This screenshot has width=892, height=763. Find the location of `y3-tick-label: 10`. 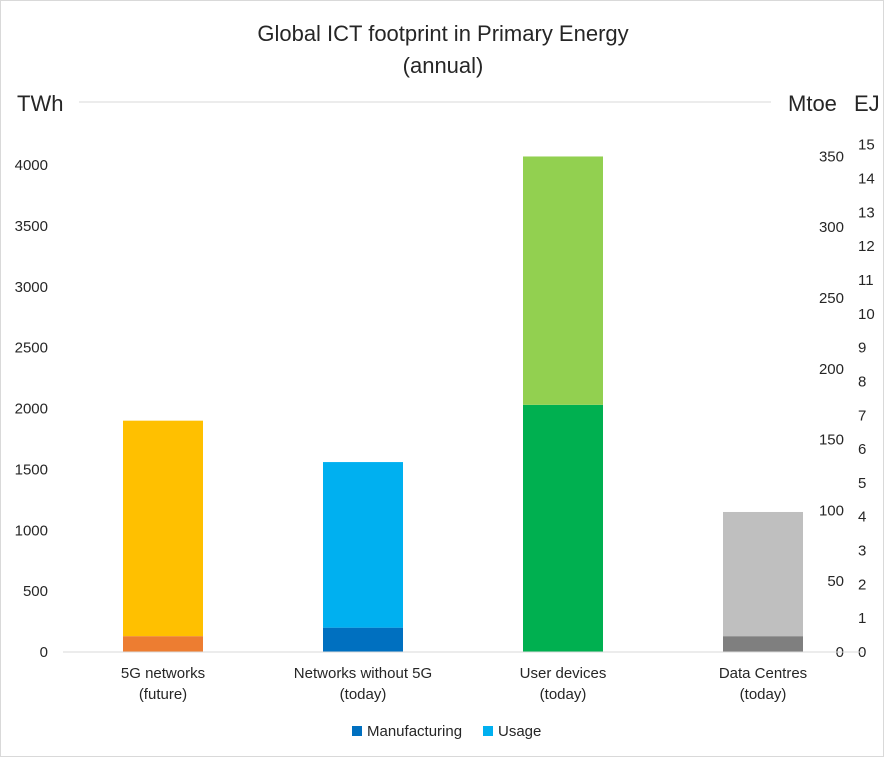

y3-tick-label: 10 is located at coordinates (866, 314).